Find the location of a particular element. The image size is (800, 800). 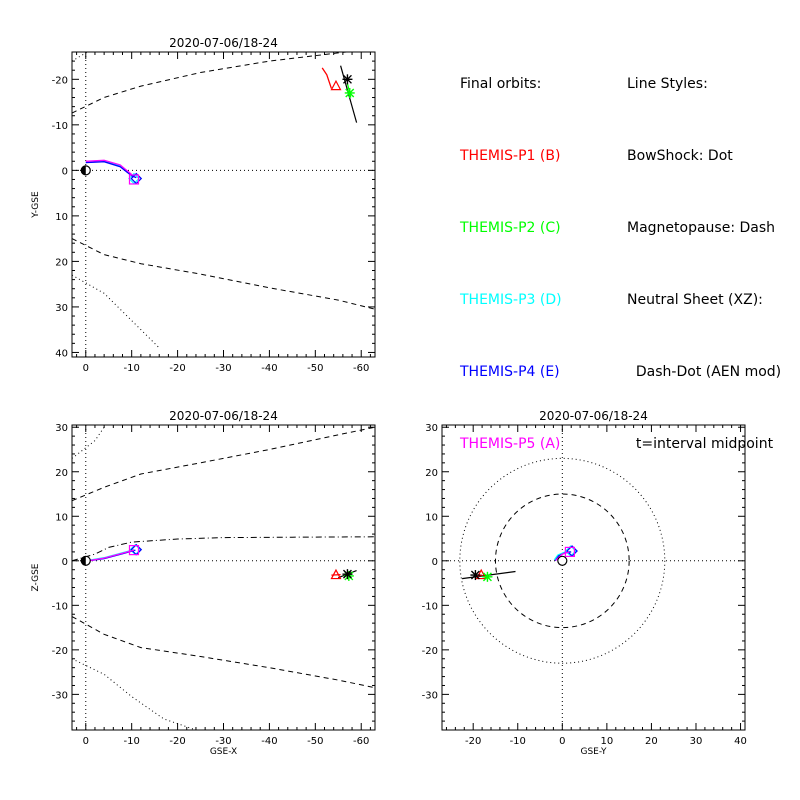

x-tick-label: 10 is located at coordinates (607, 741).